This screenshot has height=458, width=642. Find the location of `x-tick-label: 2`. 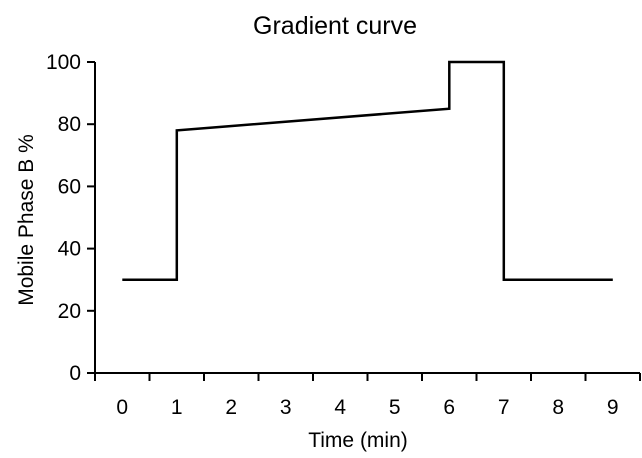

x-tick-label: 2 is located at coordinates (231, 407).